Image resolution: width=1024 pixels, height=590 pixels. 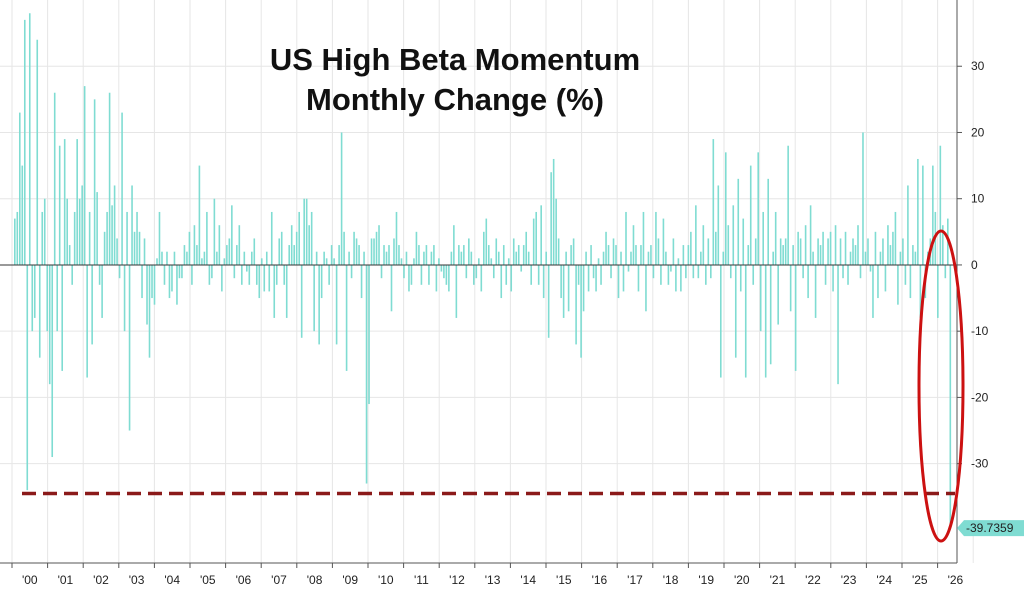 What do you see at coordinates (421, 580) in the screenshot?
I see `x-tick-label: '11` at bounding box center [421, 580].